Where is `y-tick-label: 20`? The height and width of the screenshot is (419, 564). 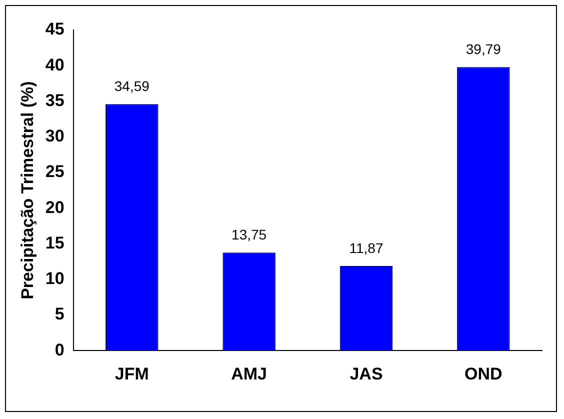 y-tick-label: 20 is located at coordinates (54, 207).